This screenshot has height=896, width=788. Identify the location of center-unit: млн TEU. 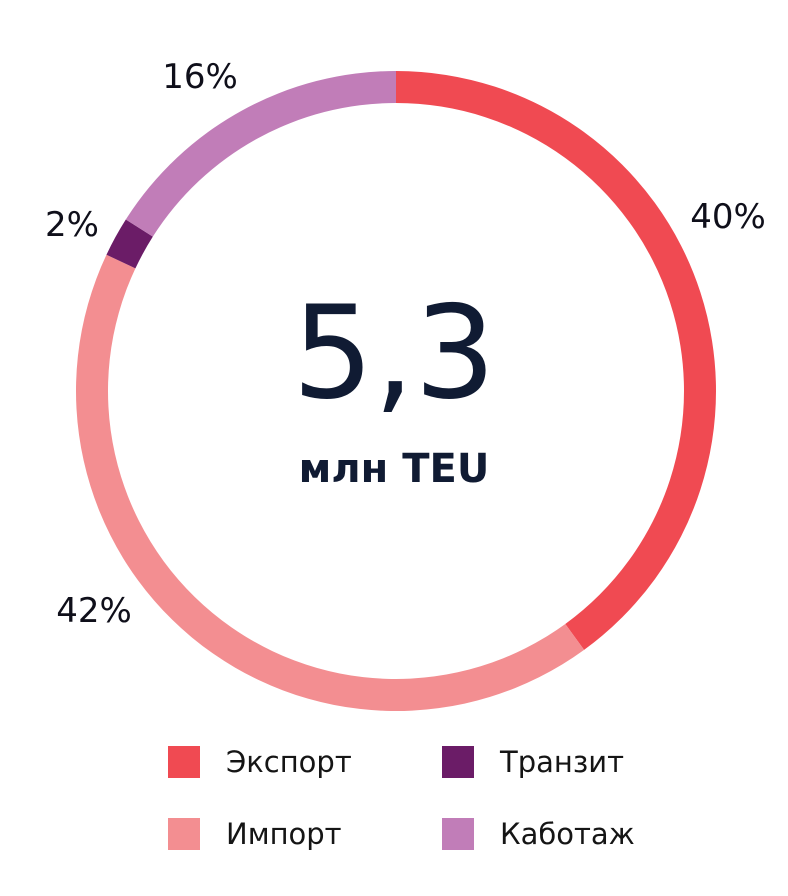
(394, 469).